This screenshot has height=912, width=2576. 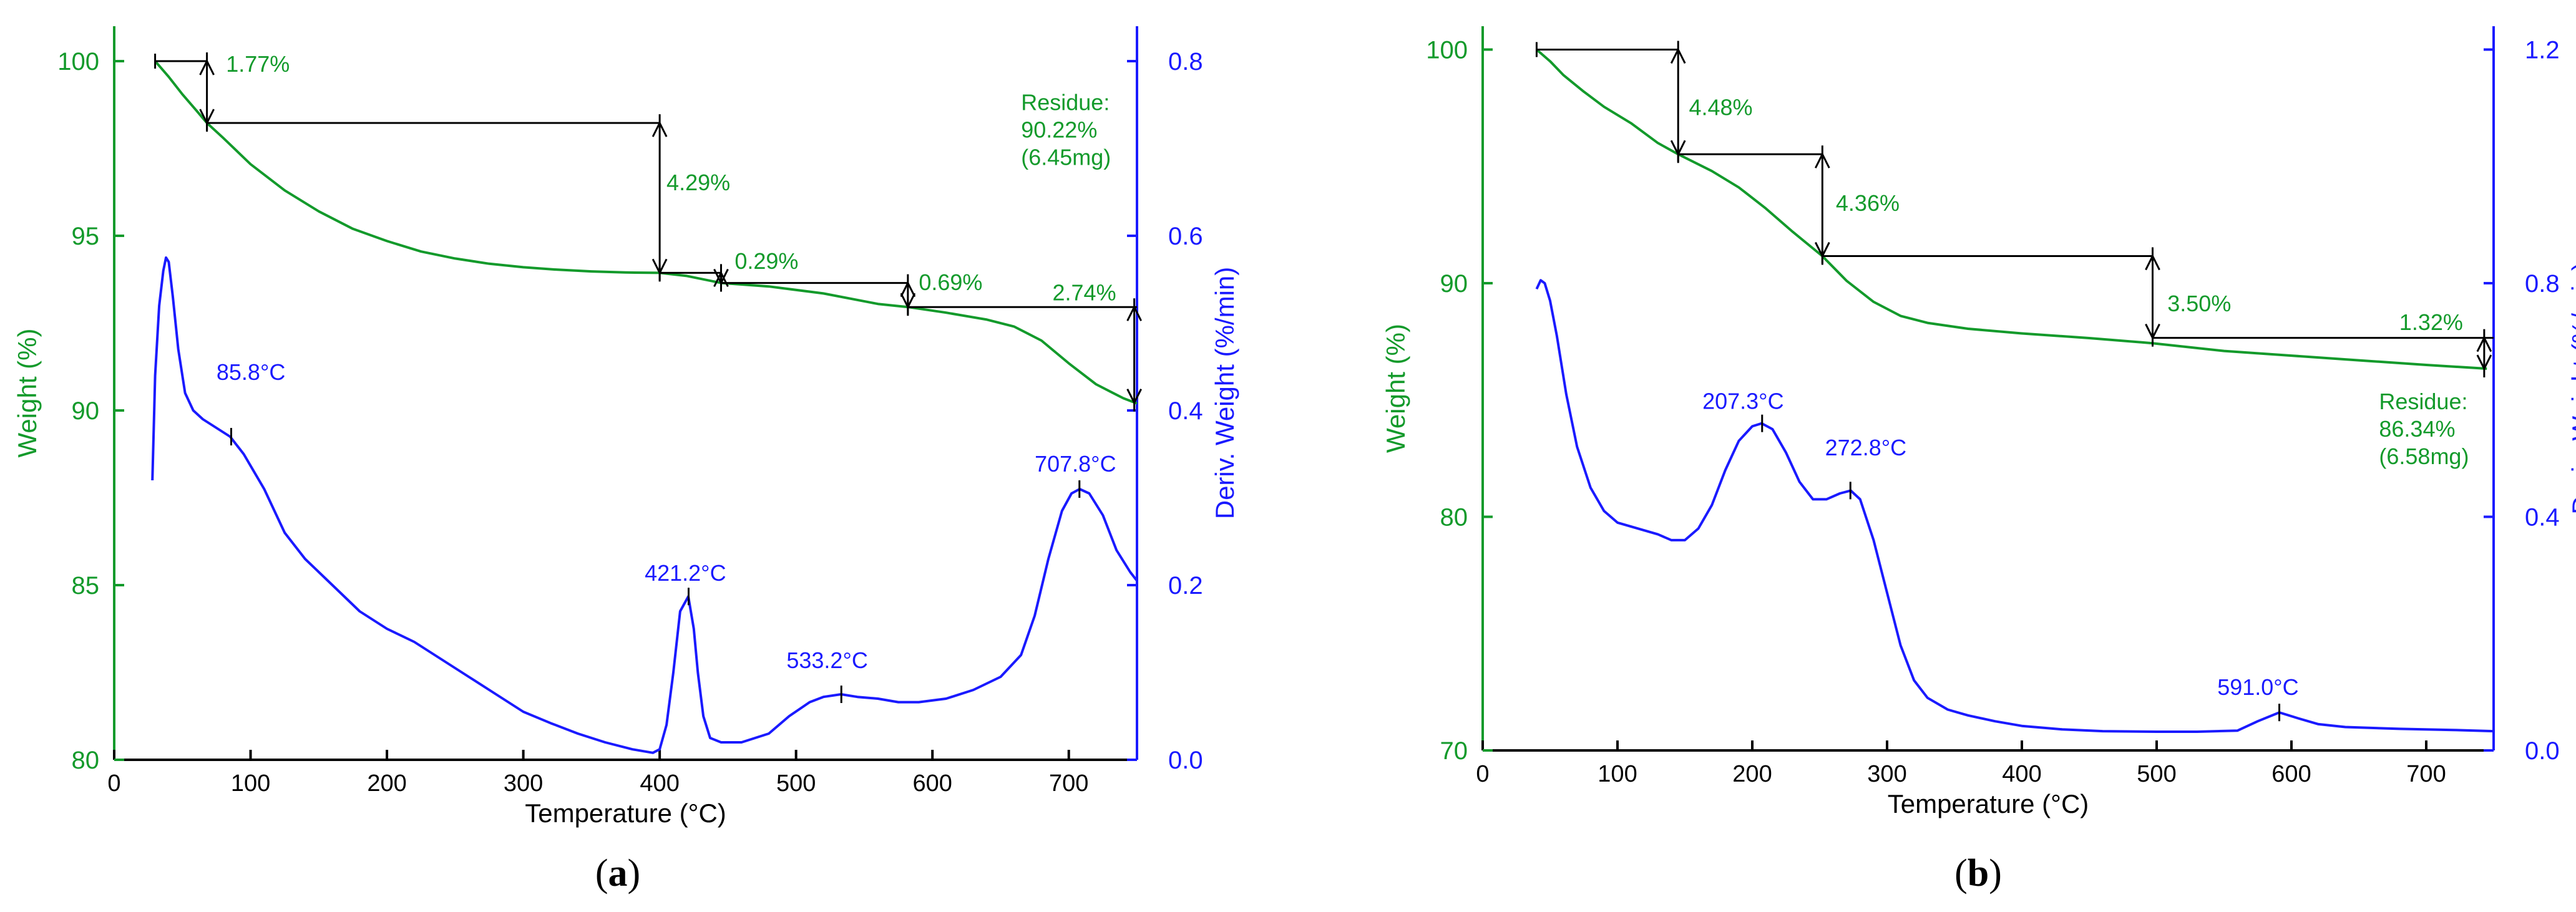 What do you see at coordinates (86, 236) in the screenshot?
I see `weight-tick-label: 95` at bounding box center [86, 236].